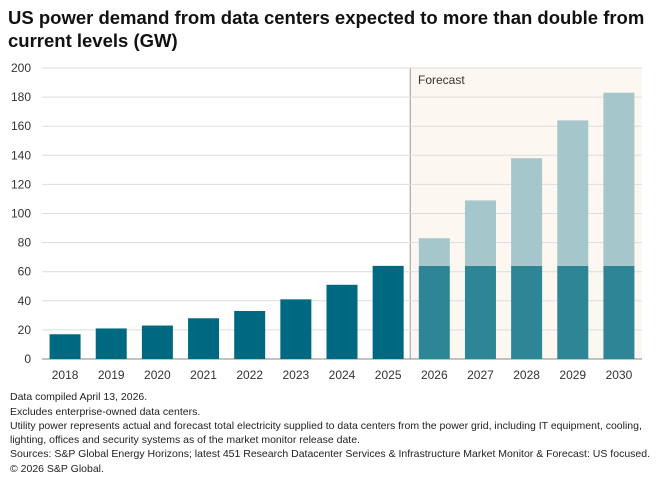  What do you see at coordinates (21, 155) in the screenshot?
I see `y-tick-label: 140` at bounding box center [21, 155].